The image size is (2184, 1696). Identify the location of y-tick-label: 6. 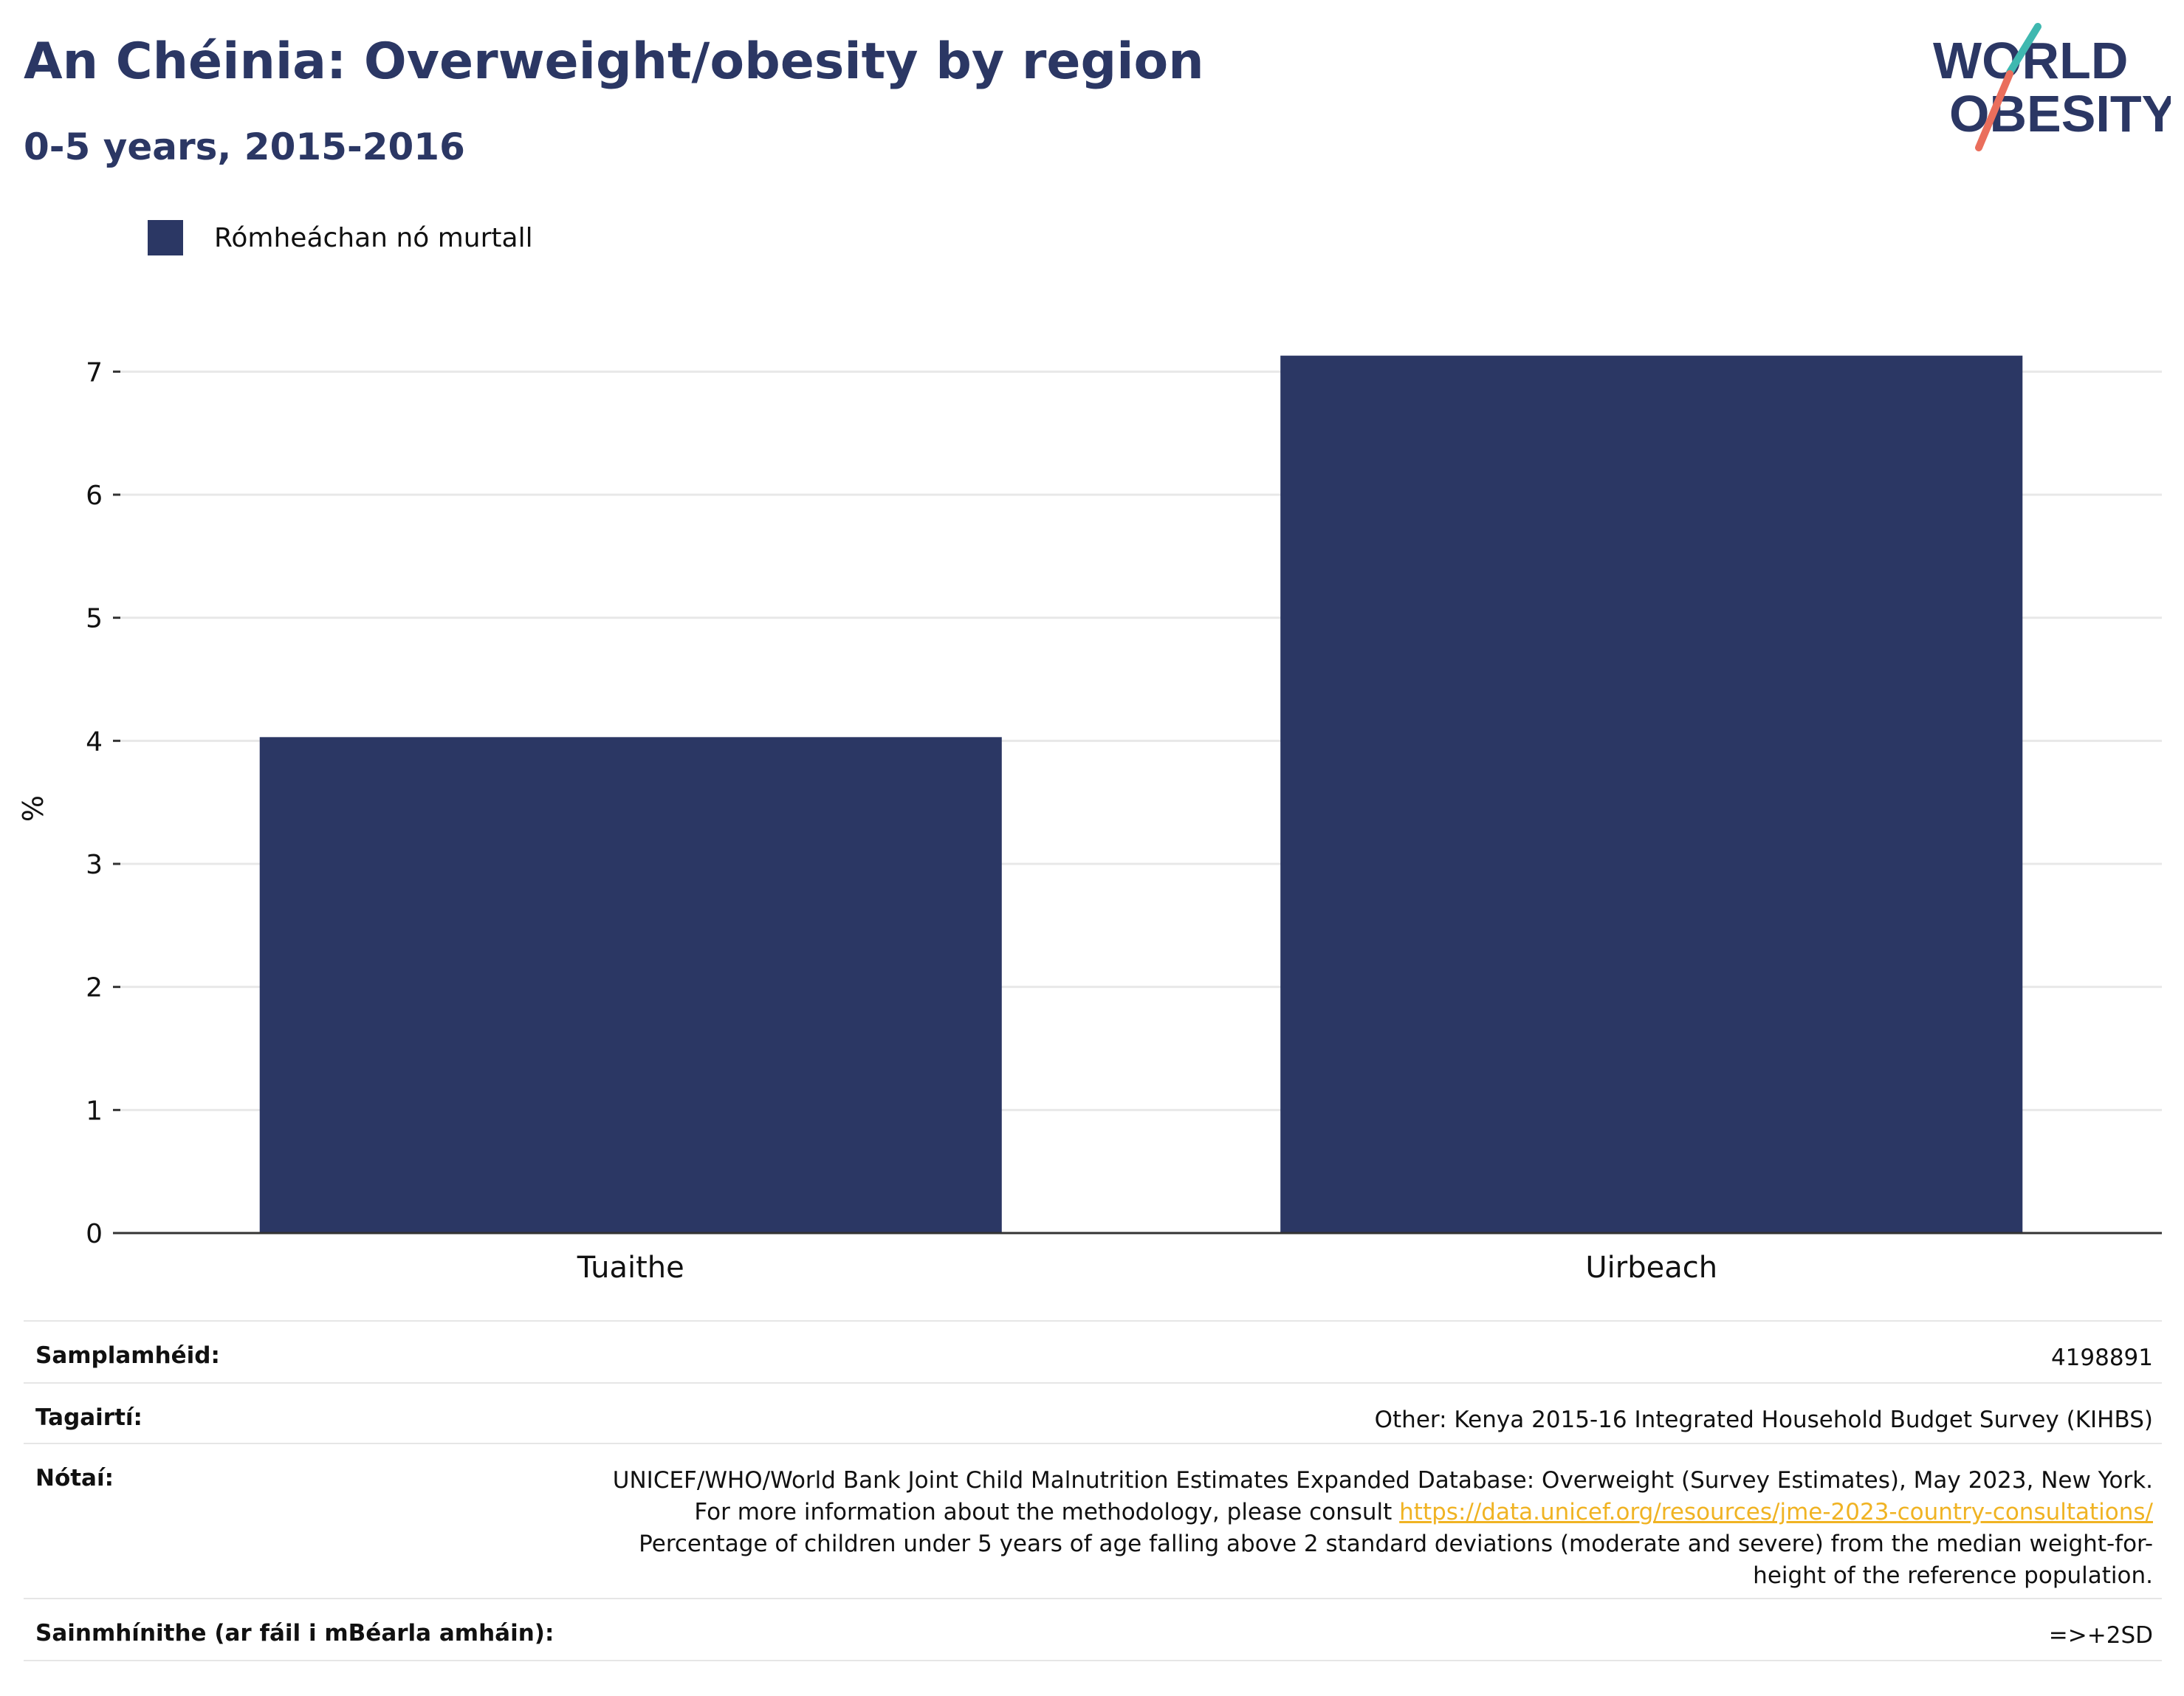
(95, 496).